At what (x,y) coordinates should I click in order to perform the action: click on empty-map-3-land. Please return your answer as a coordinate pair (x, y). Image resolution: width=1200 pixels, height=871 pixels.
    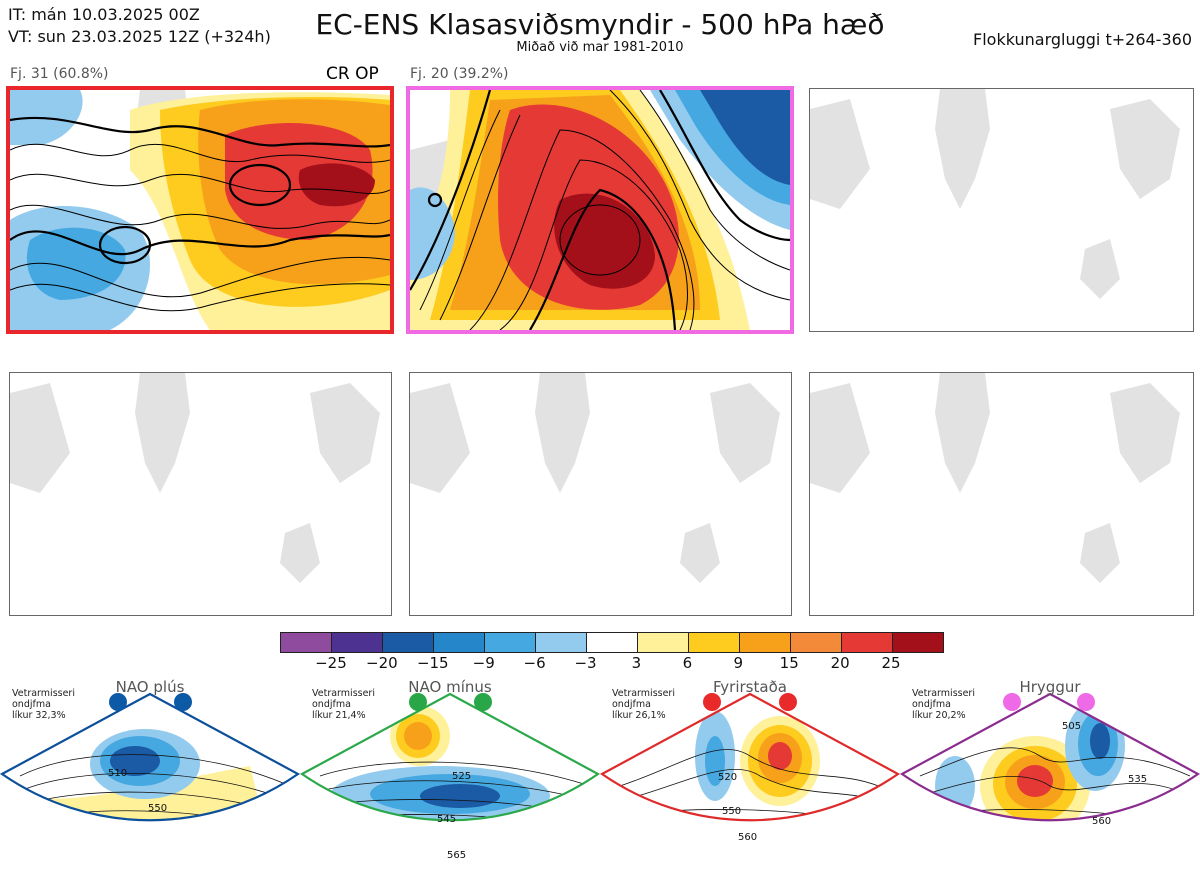
    Looking at the image, I should click on (595, 478).